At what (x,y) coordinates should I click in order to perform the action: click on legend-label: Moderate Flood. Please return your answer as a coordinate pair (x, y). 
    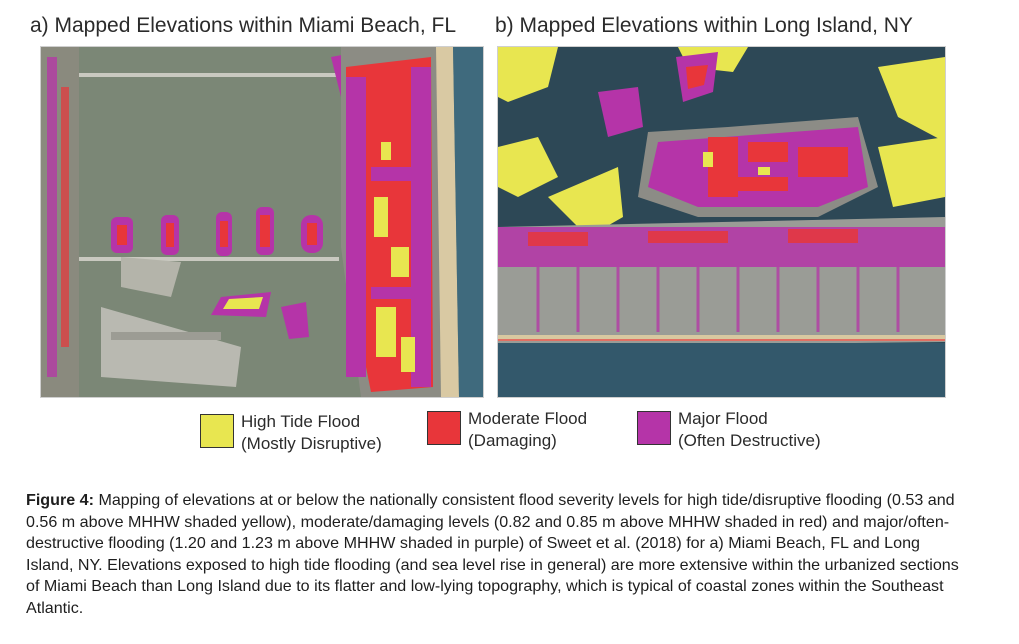
    Looking at the image, I should click on (528, 418).